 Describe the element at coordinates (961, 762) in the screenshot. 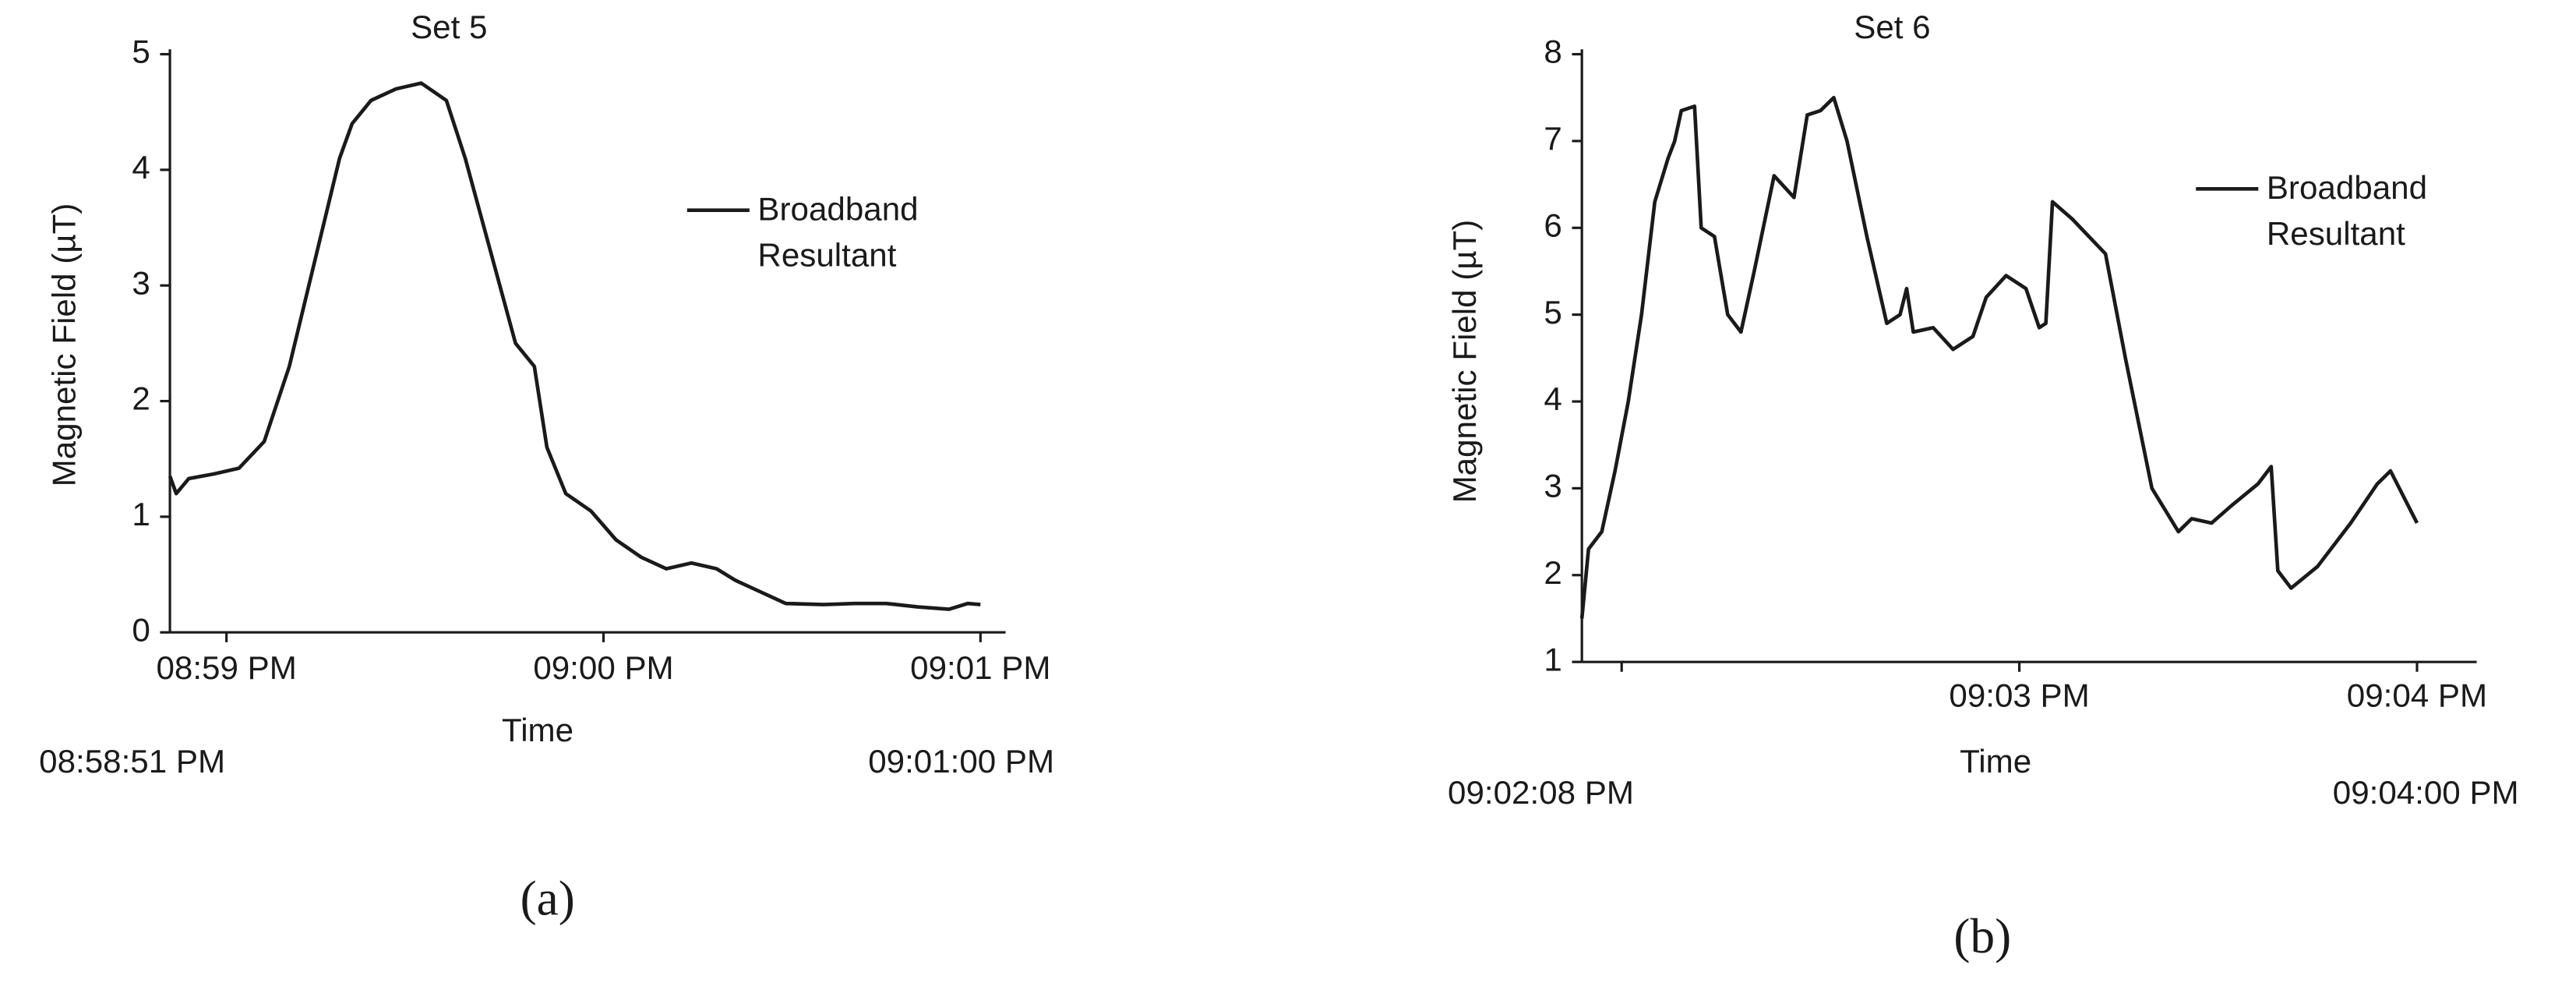

I see `range-label: 09:01:00 PM` at that location.